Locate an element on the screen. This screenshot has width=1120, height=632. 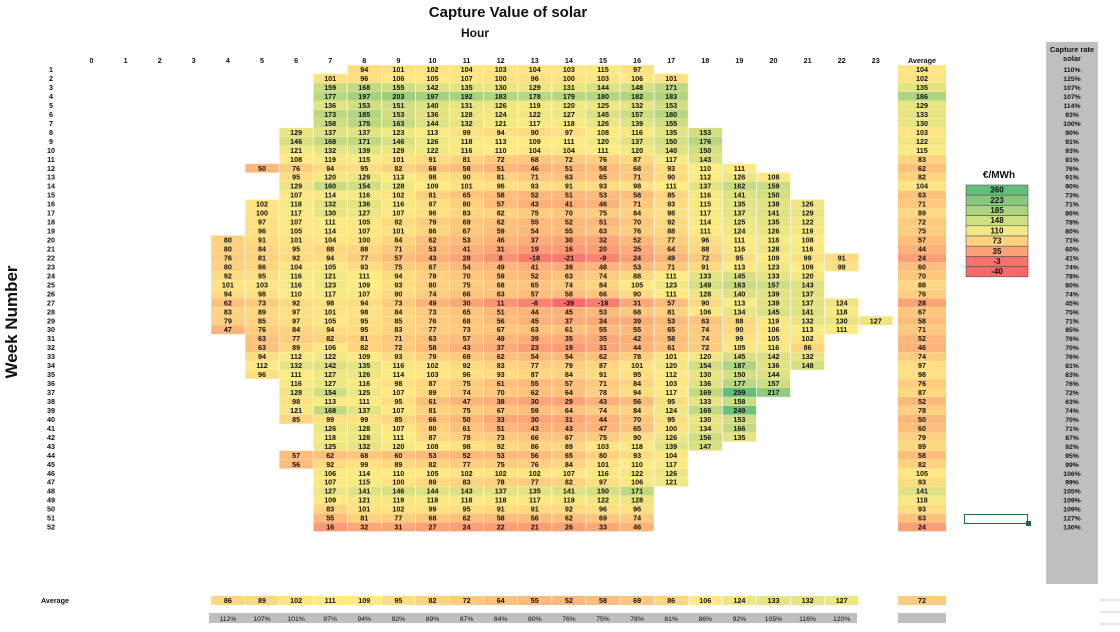
cell-value: 85 is located at coordinates (296, 419).